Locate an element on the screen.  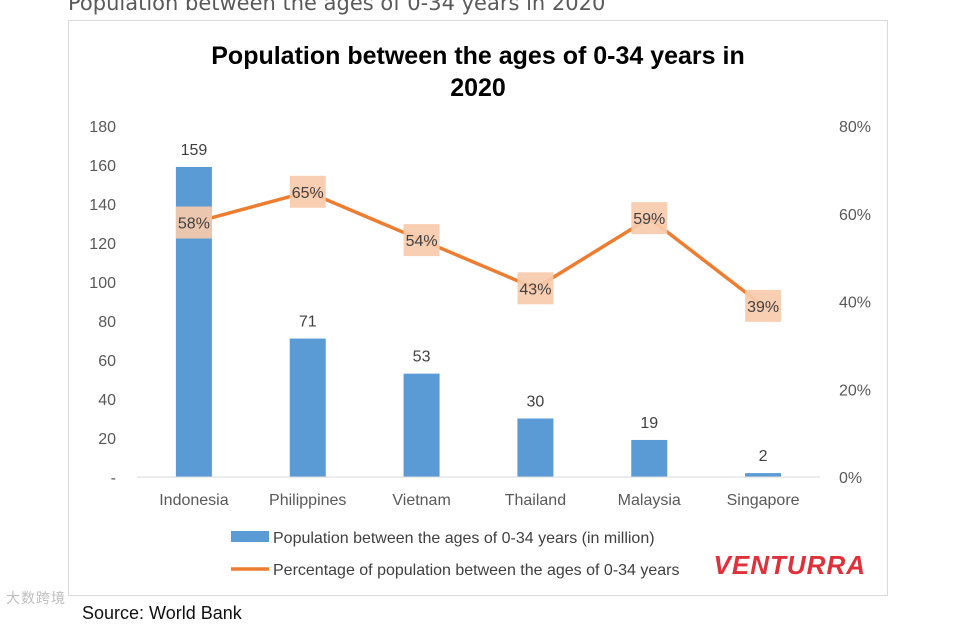
left-axis-tick-label: 20 is located at coordinates (107, 439).